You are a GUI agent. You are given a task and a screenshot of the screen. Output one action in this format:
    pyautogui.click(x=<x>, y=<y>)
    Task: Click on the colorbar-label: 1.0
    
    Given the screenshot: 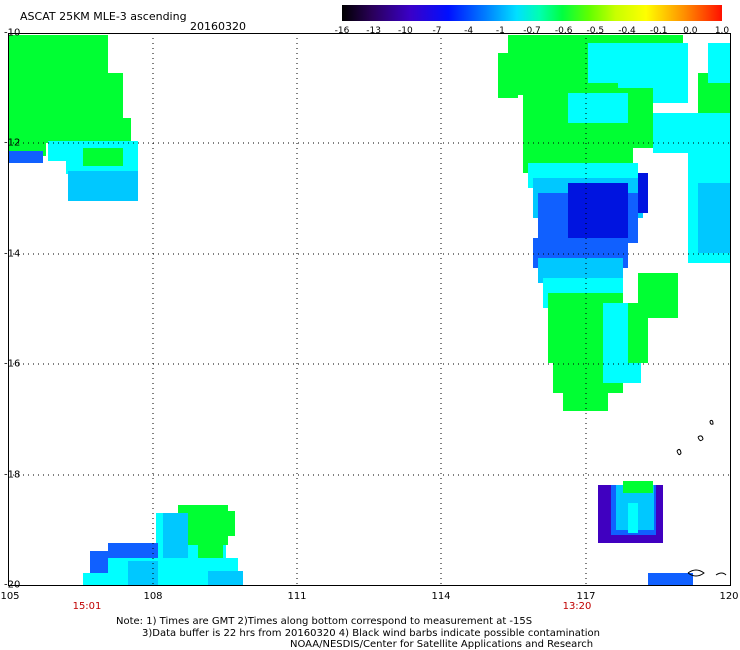 What is the action you would take?
    pyautogui.click(x=722, y=31)
    